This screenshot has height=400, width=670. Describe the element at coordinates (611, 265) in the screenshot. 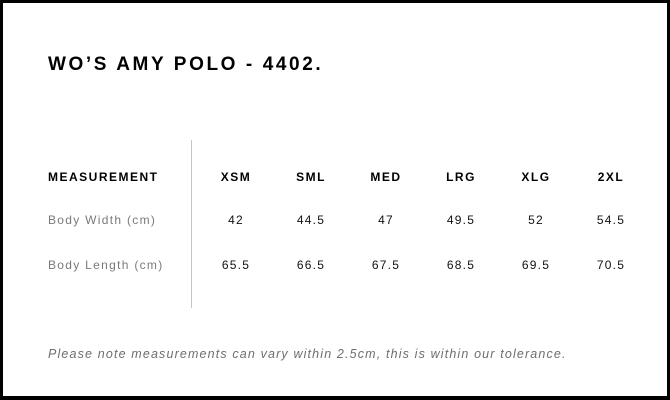

I see `table-cell: 70.5` at that location.